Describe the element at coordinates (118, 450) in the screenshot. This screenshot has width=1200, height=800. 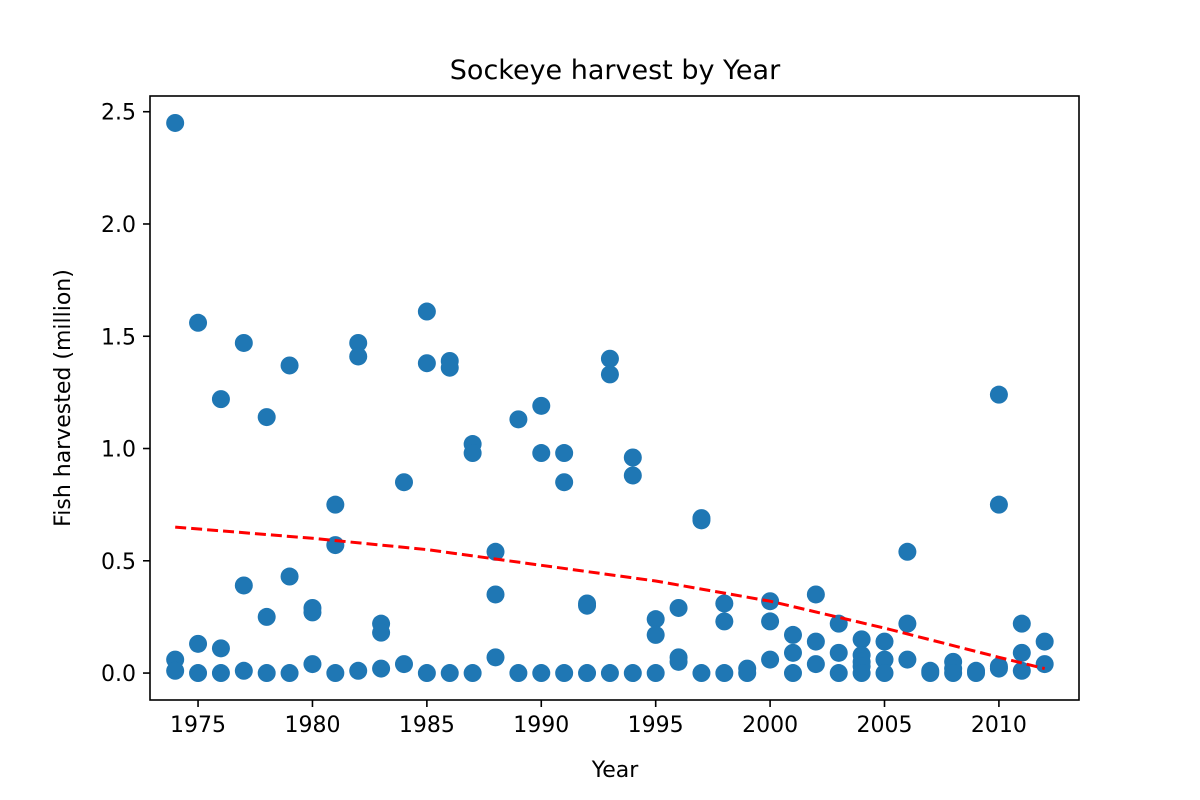
I see `y-tick-label: 1.0` at that location.